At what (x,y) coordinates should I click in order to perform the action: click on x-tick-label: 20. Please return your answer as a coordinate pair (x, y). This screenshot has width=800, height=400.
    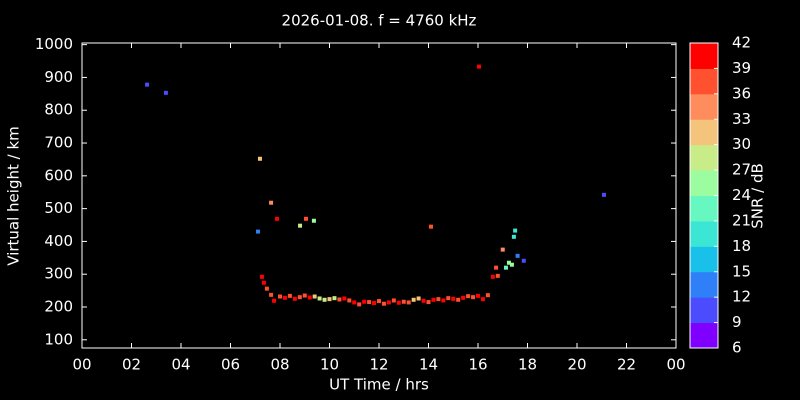
    Looking at the image, I should click on (576, 365).